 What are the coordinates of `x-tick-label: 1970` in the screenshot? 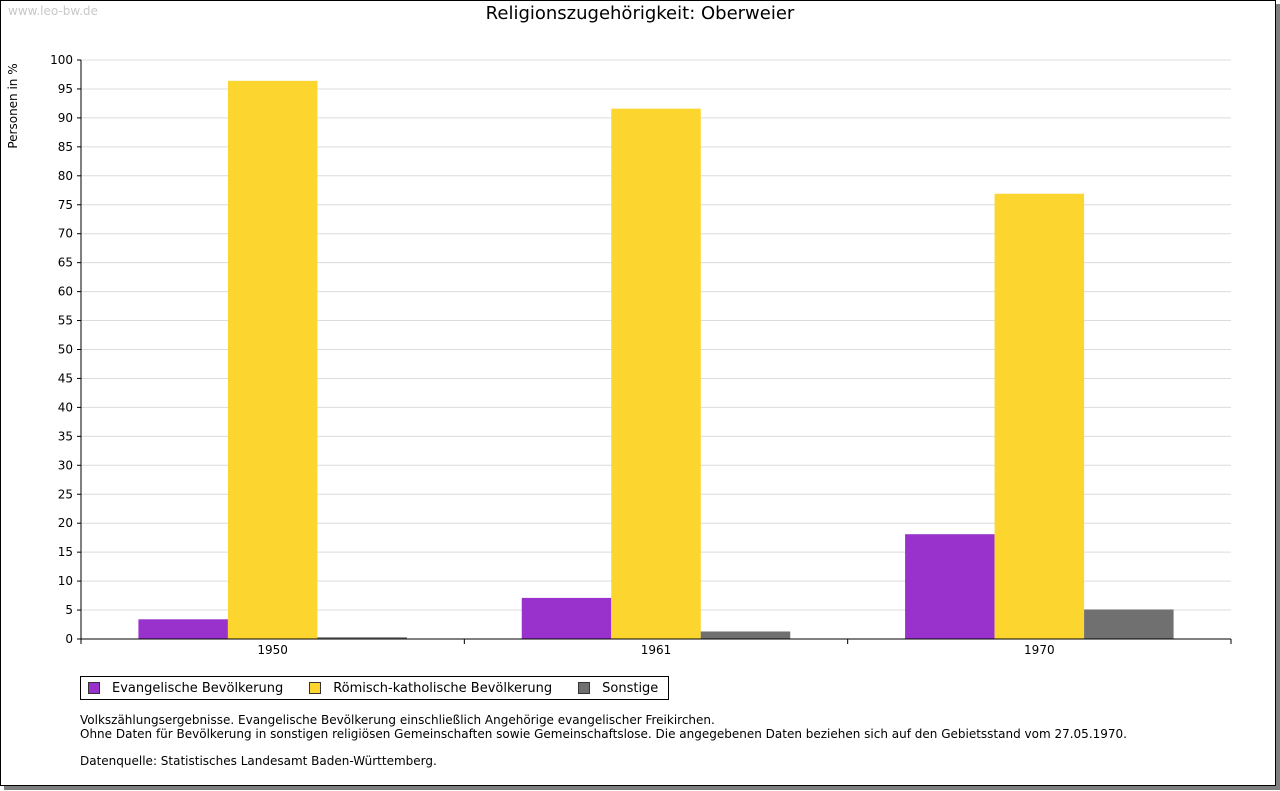 It's located at (1039, 650).